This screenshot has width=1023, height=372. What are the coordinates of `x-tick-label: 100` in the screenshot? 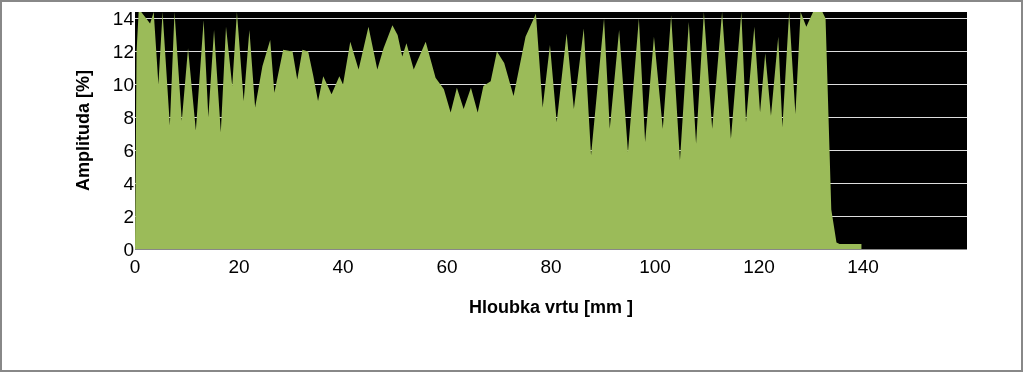 It's located at (655, 266).